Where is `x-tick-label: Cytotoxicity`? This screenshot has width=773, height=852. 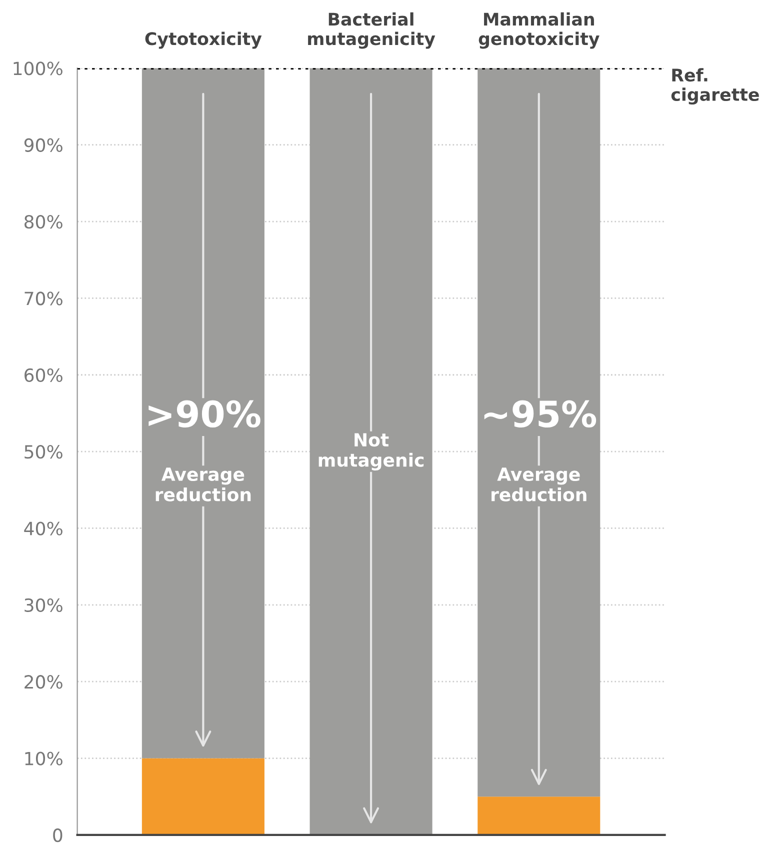 x-tick-label: Cytotoxicity is located at coordinates (203, 40).